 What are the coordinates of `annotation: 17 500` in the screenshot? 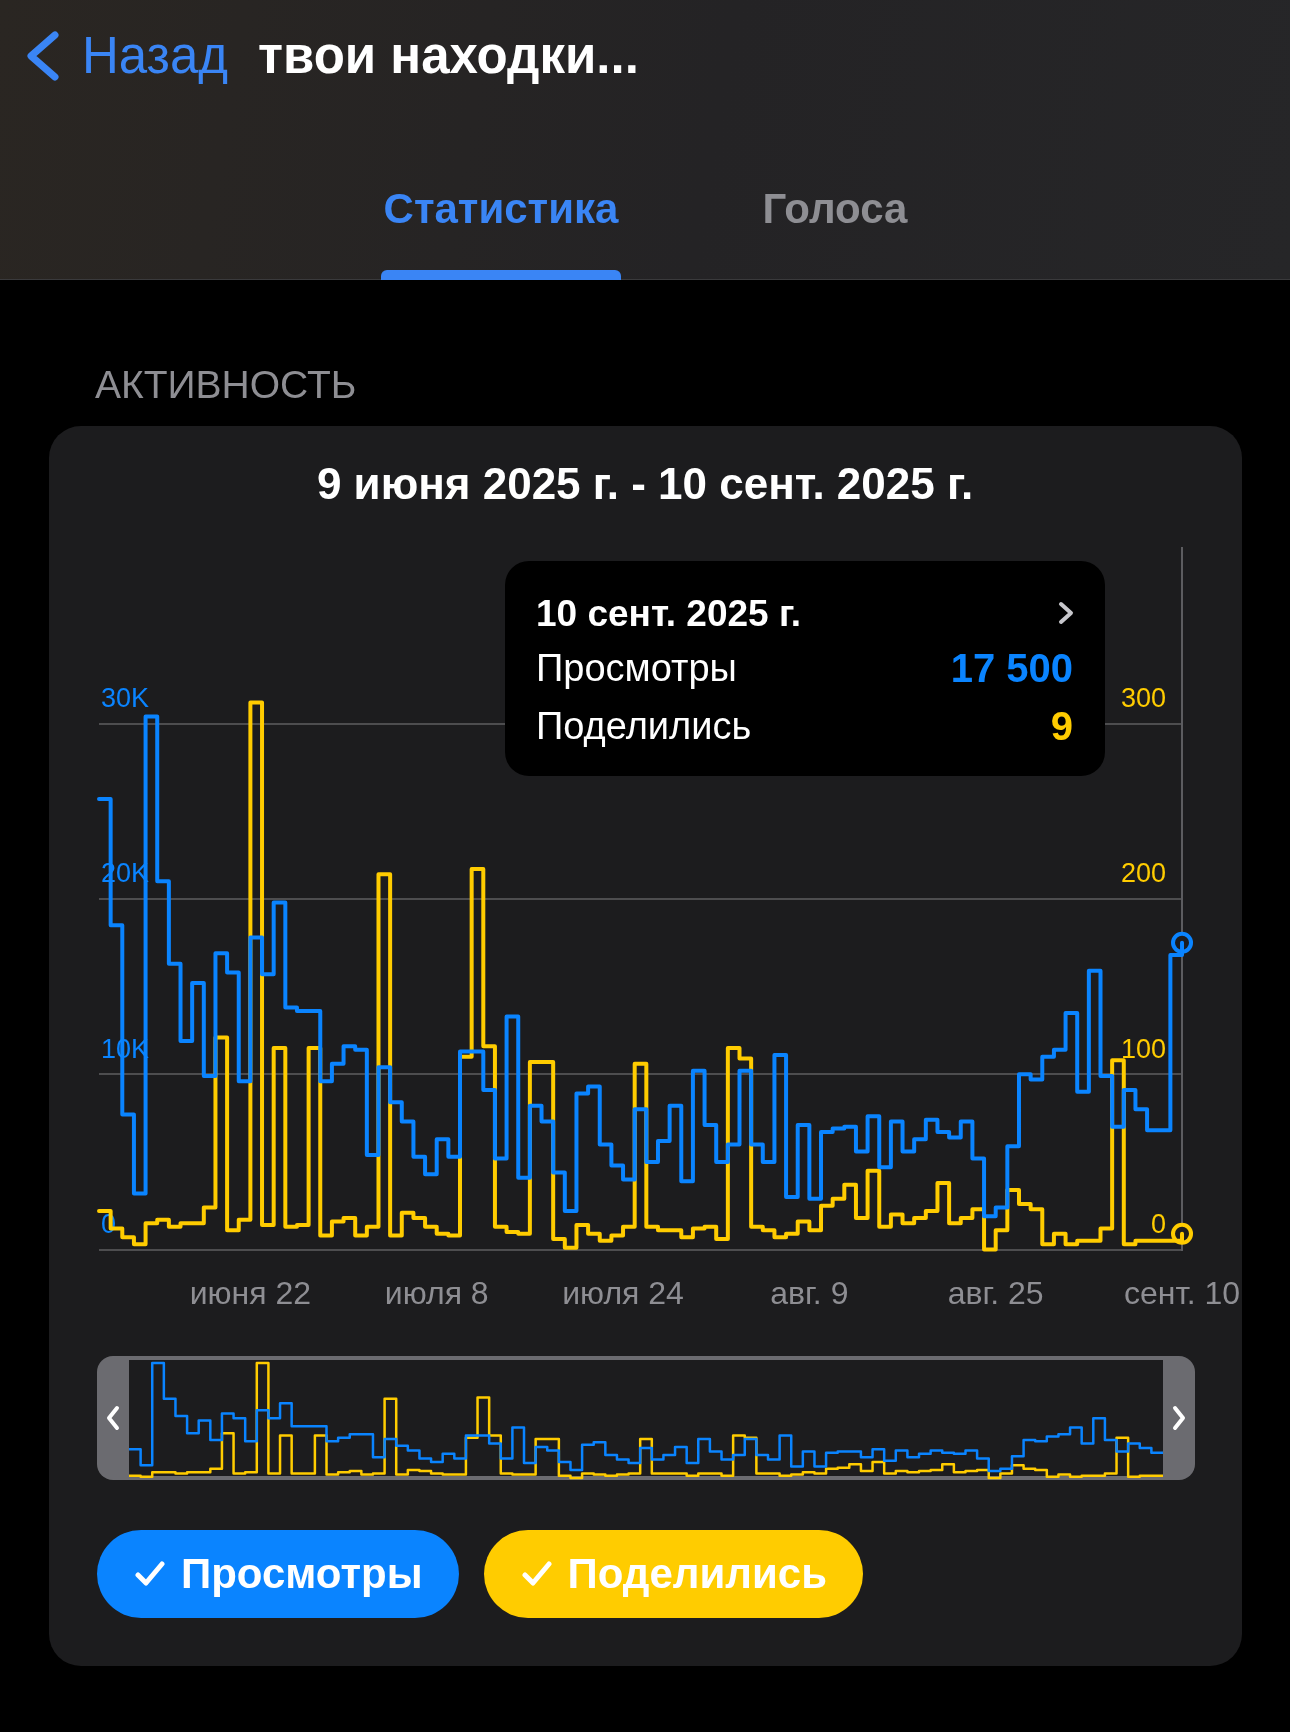 It's located at (1011, 668).